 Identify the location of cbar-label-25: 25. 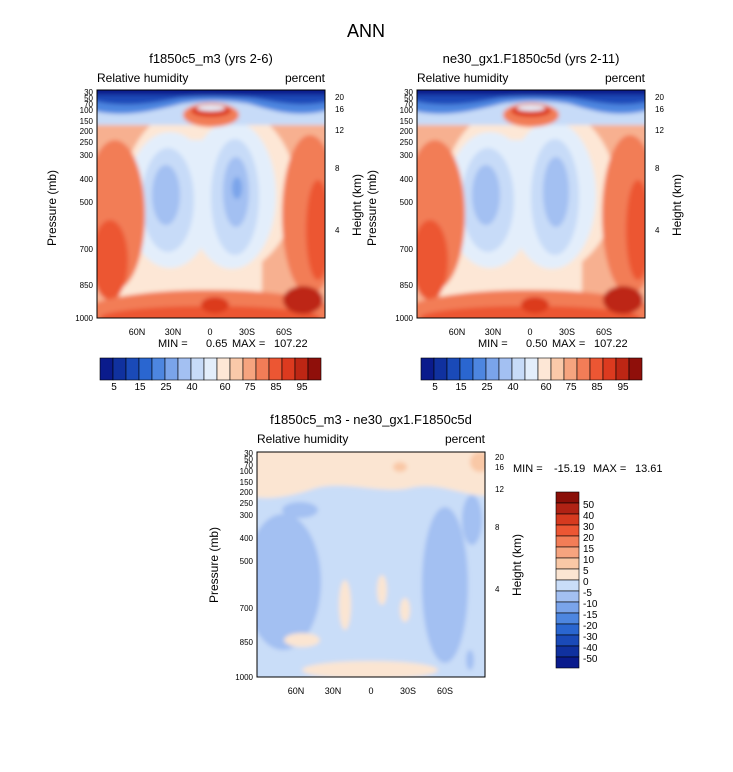
(487, 387).